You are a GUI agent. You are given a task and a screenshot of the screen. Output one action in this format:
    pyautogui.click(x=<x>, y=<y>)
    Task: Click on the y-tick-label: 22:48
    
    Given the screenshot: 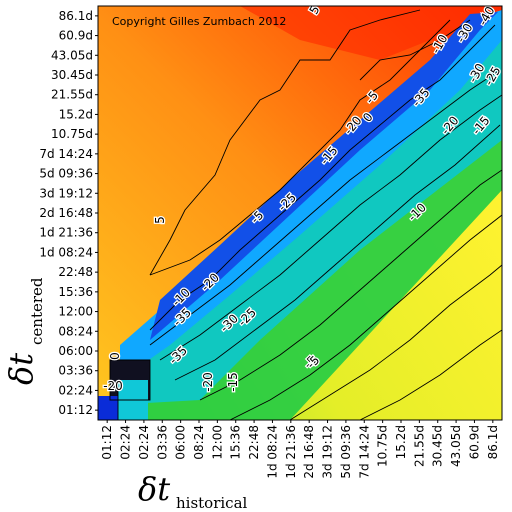 What is the action you would take?
    pyautogui.click(x=75, y=272)
    